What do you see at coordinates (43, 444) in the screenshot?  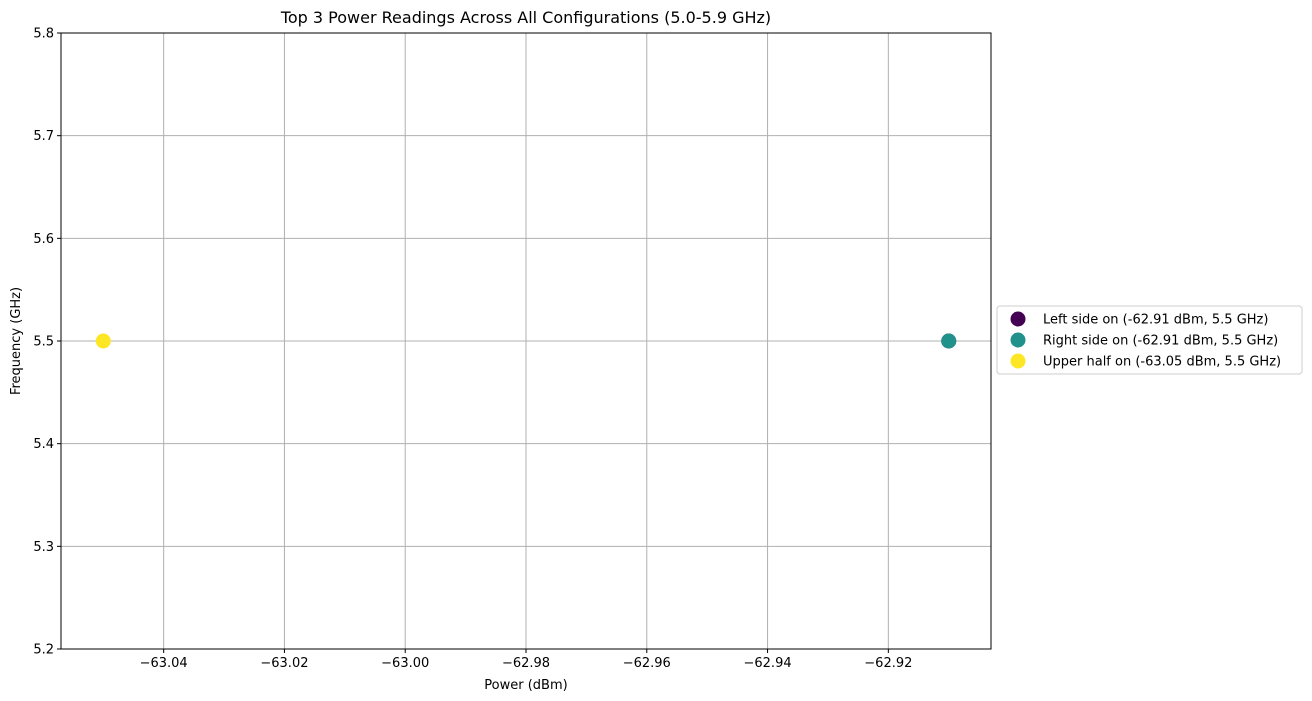 I see `y-tick-label: 5.4` at bounding box center [43, 444].